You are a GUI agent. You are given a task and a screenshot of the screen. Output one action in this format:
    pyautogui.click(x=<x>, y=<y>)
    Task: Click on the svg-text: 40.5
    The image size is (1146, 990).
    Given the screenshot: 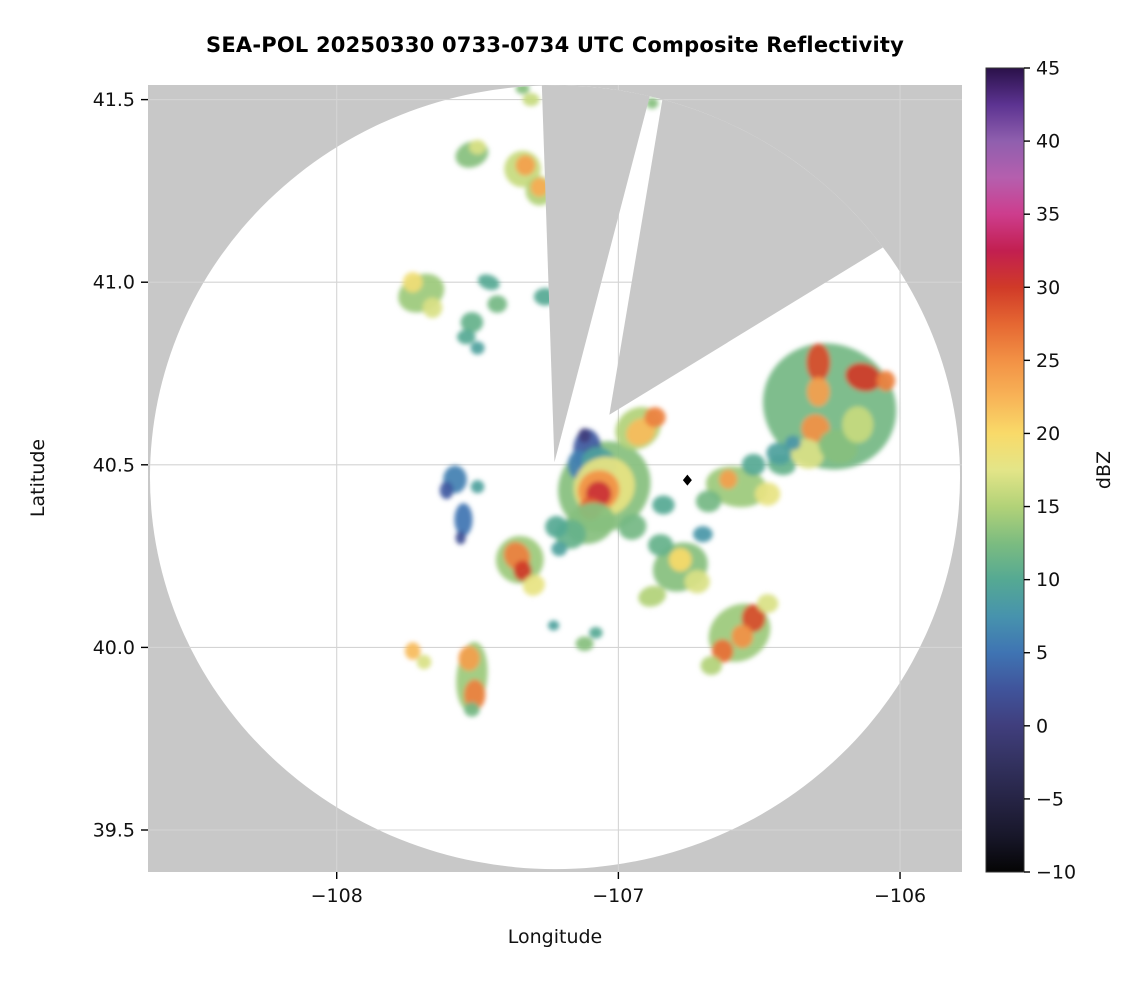 What is the action you would take?
    pyautogui.click(x=114, y=465)
    